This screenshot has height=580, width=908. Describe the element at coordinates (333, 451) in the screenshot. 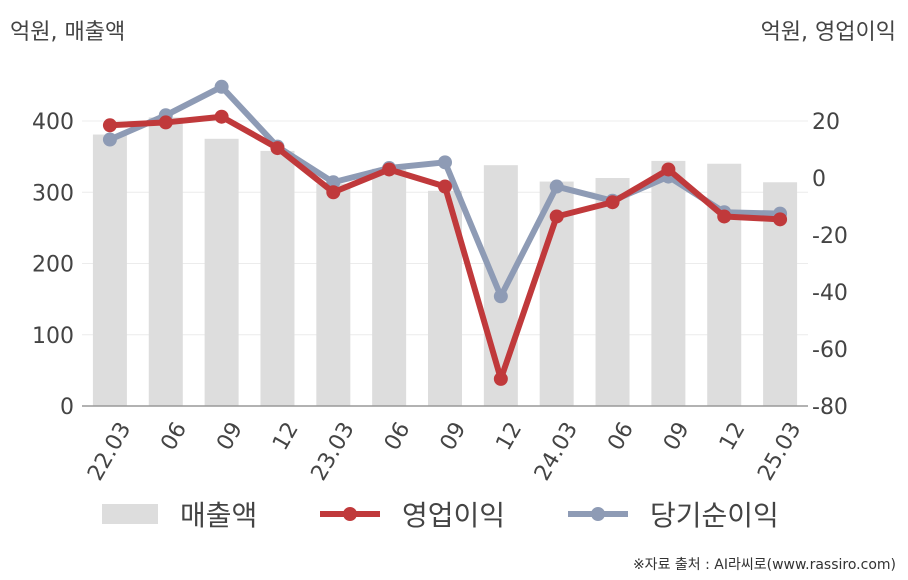

I see `x-tick-label: 23.03` at that location.